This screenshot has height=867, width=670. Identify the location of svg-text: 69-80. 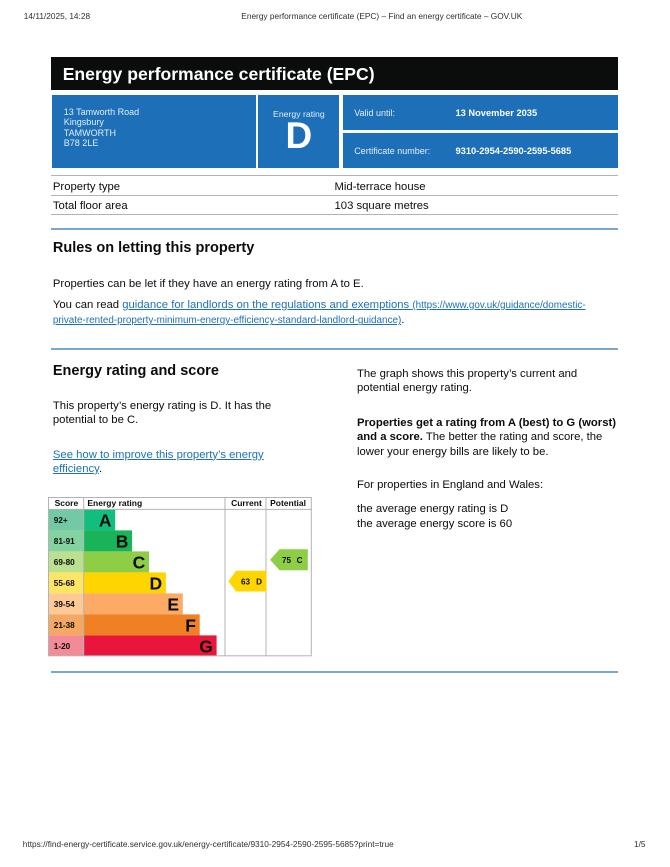
(64, 562).